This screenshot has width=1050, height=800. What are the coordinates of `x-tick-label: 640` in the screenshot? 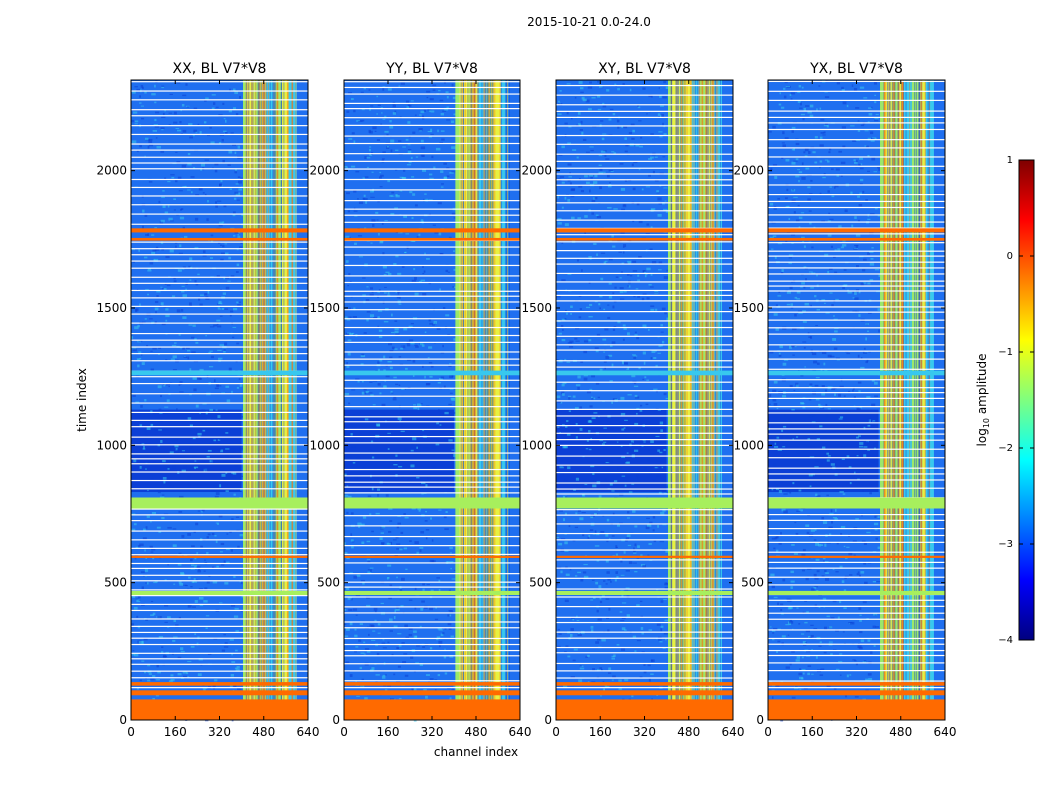 It's located at (308, 732).